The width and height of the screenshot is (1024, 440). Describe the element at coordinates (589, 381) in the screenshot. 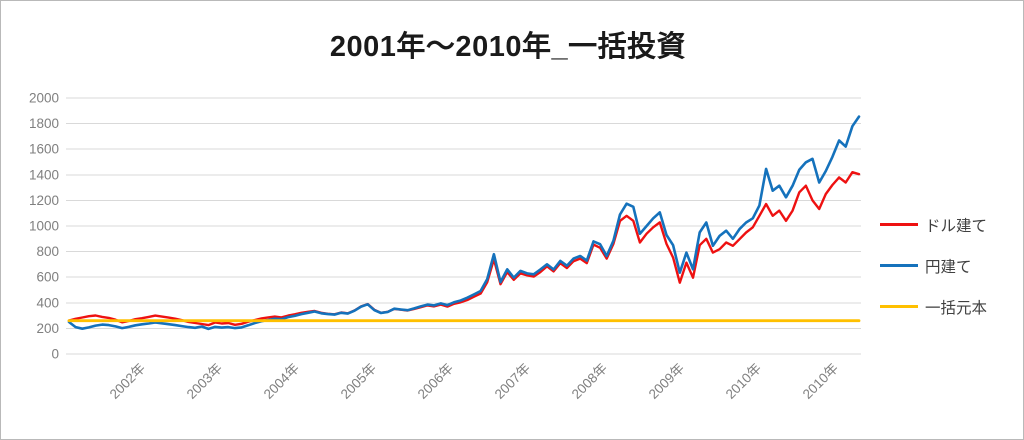

I see `x-axis-tick-label: 2008年` at that location.